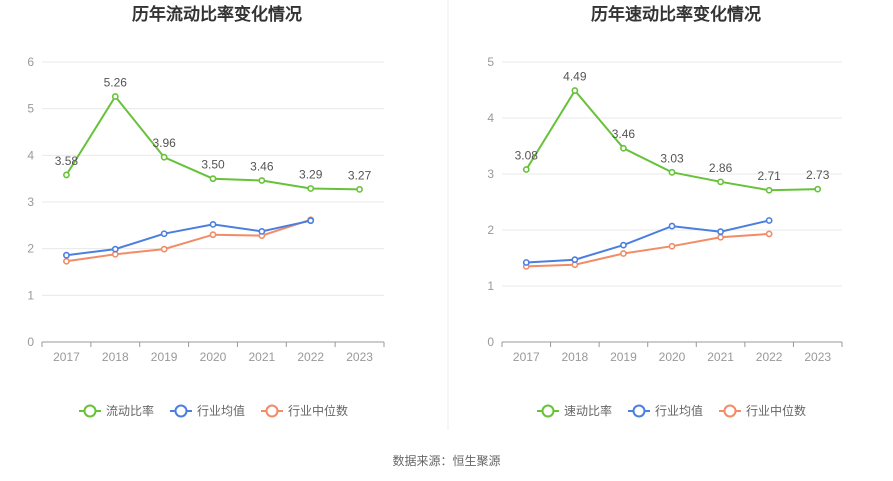 Image resolution: width=893 pixels, height=481 pixels. Describe the element at coordinates (30, 62) in the screenshot. I see `y-tick-label: 6` at that location.